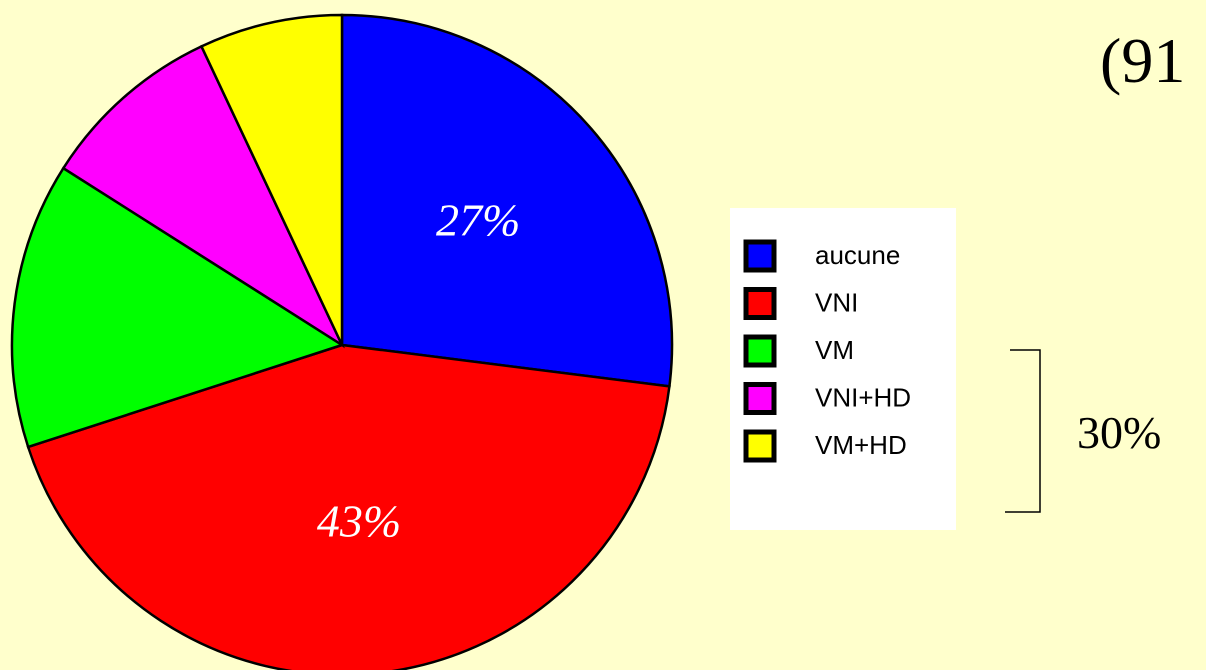 The width and height of the screenshot is (1206, 670). What do you see at coordinates (834, 350) in the screenshot?
I see `legend-label: VM` at bounding box center [834, 350].